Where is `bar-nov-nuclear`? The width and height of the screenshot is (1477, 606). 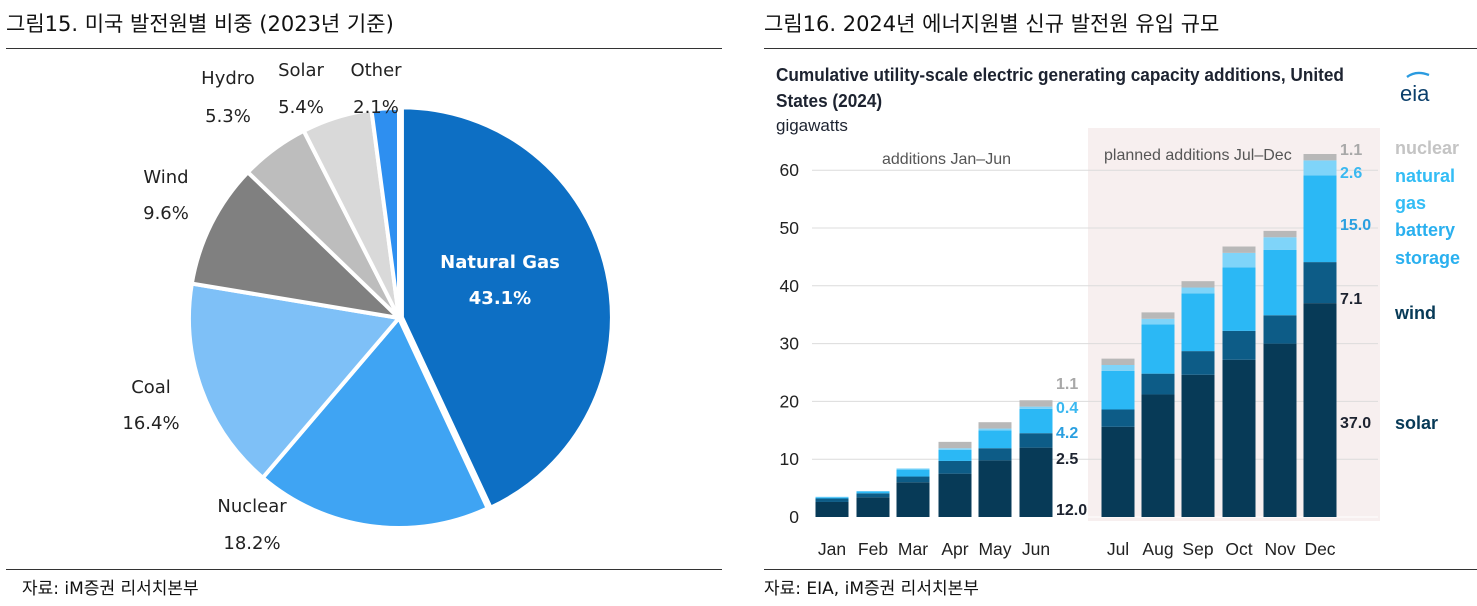 bar-nov-nuclear is located at coordinates (1280, 234).